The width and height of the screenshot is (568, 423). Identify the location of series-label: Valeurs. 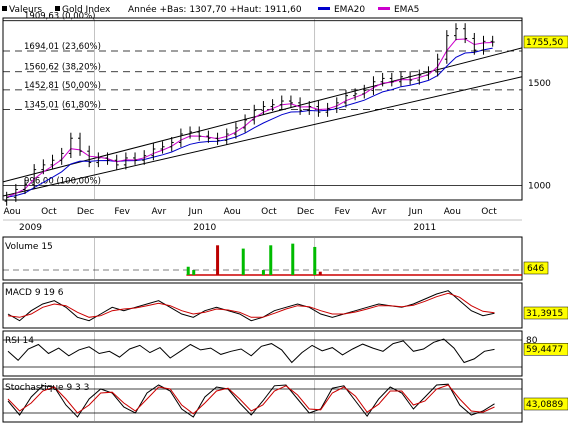
(25, 10).